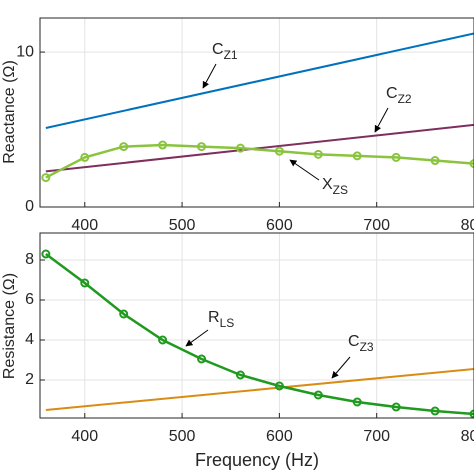 This screenshot has height=474, width=474. I want to click on x-axis-label: Frequency (Hz), so click(257, 460).